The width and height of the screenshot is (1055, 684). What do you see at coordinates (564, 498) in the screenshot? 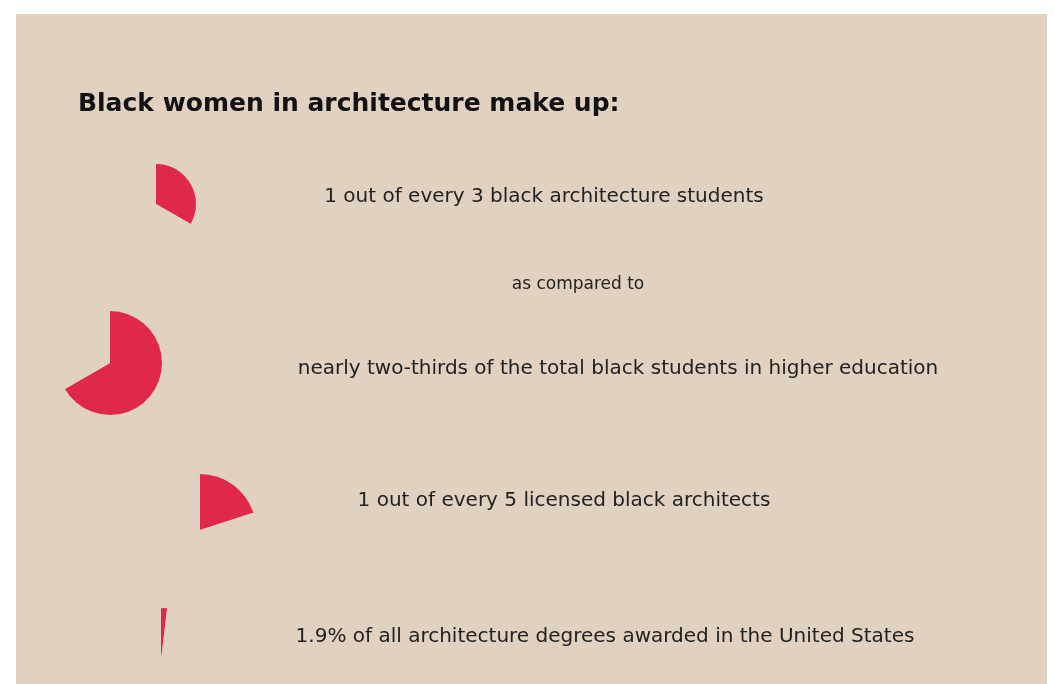
I see `text: 1 out of every 5 licensed black architects` at bounding box center [564, 498].